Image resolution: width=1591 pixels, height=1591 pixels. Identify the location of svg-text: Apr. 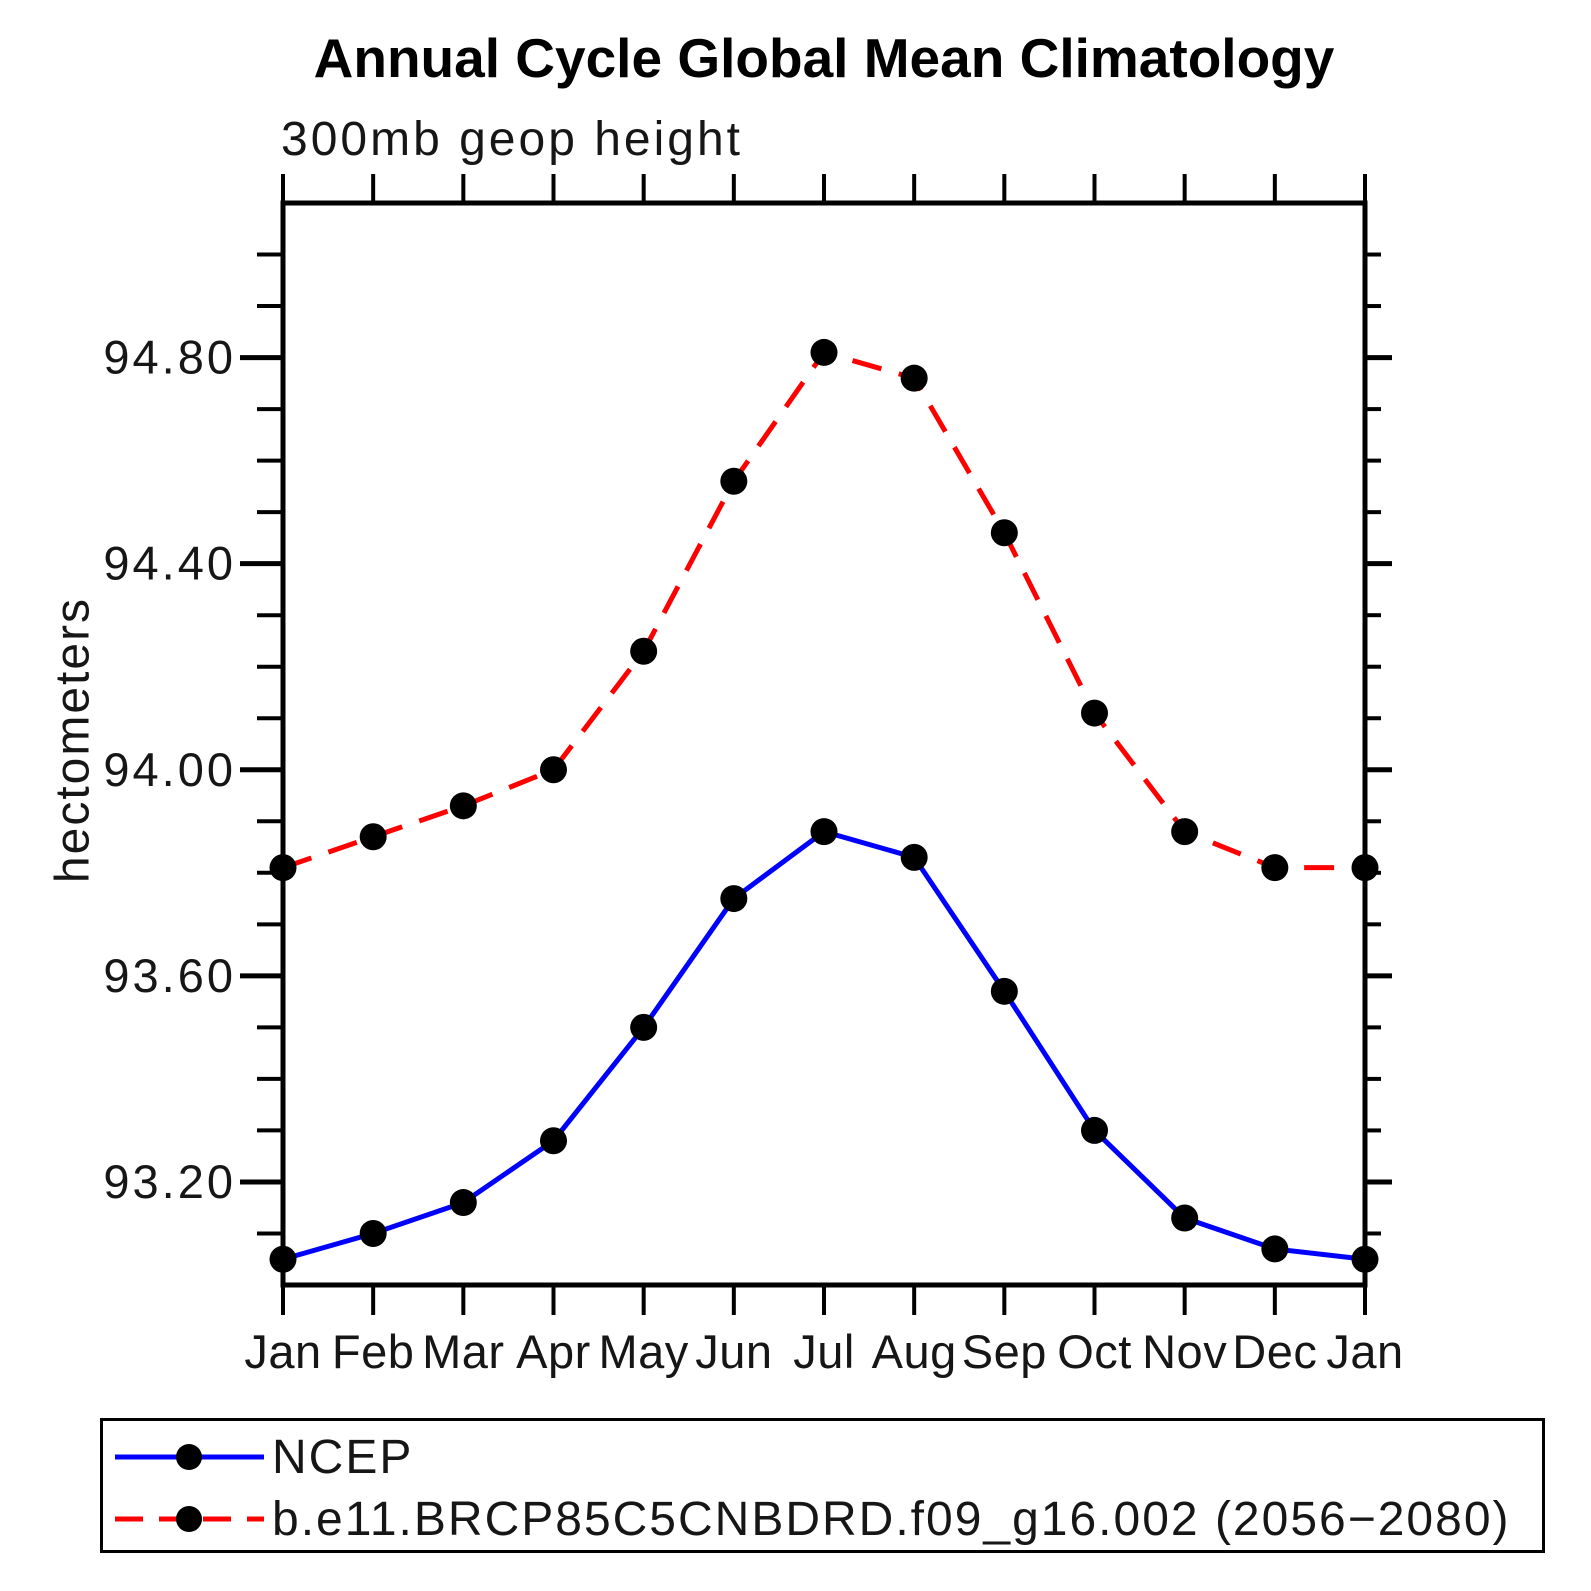
(553, 1351).